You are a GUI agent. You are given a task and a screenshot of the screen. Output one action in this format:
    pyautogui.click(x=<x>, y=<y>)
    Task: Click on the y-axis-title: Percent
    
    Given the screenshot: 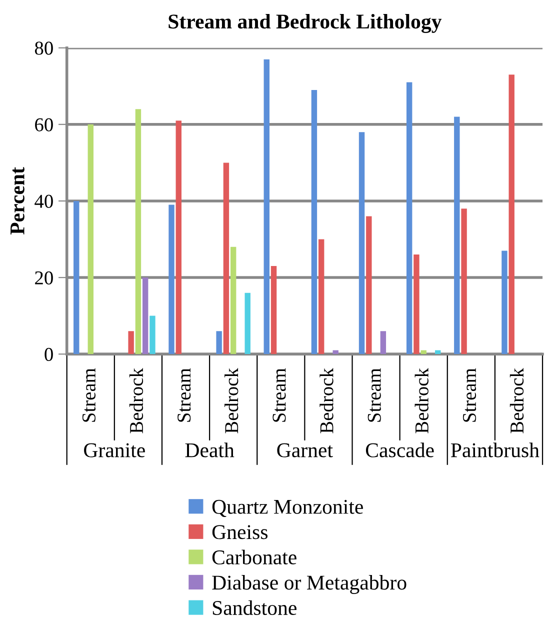 What is the action you would take?
    pyautogui.click(x=17, y=201)
    